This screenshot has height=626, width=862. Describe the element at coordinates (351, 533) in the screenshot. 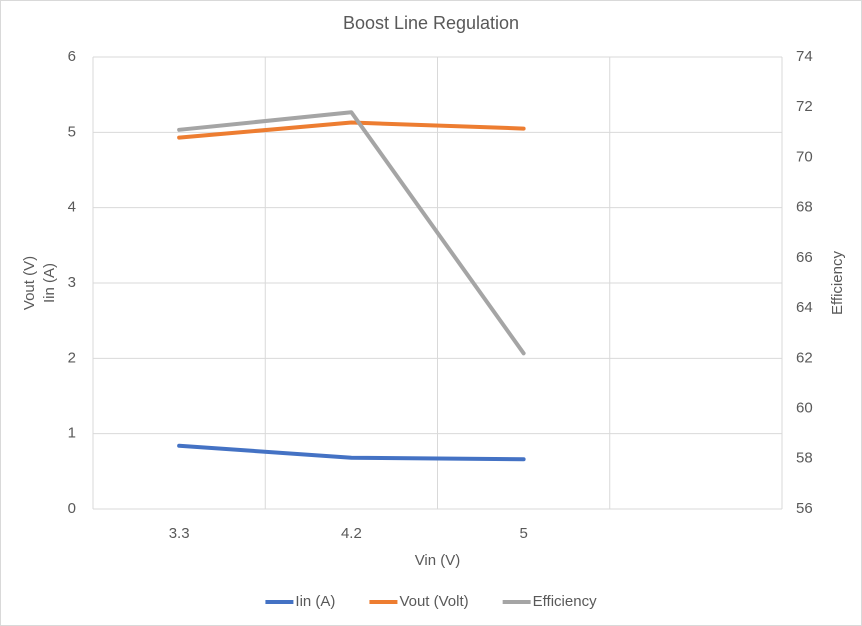

I see `x-tick-label: 4.2` at that location.